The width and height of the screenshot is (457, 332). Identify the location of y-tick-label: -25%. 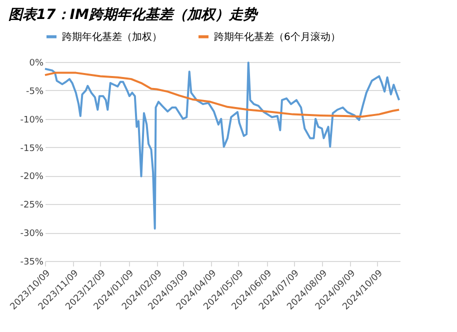
(32, 205).